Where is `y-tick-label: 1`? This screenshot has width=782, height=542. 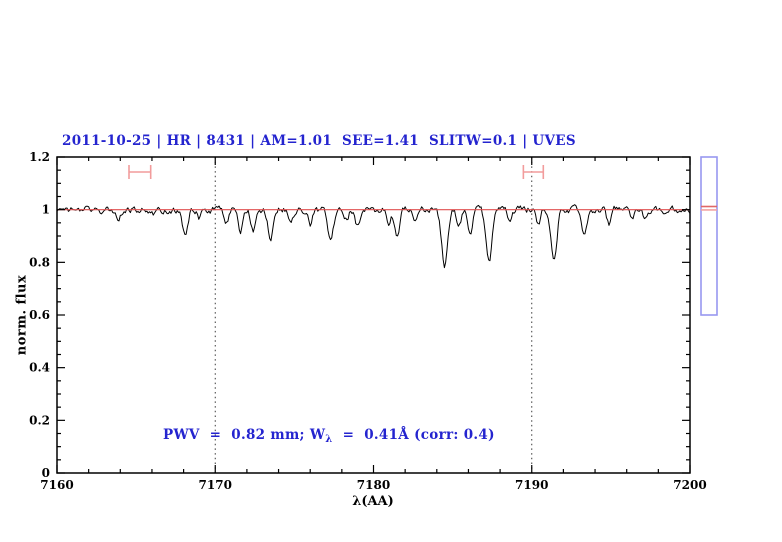 y-tick-label: 1 is located at coordinates (46, 210).